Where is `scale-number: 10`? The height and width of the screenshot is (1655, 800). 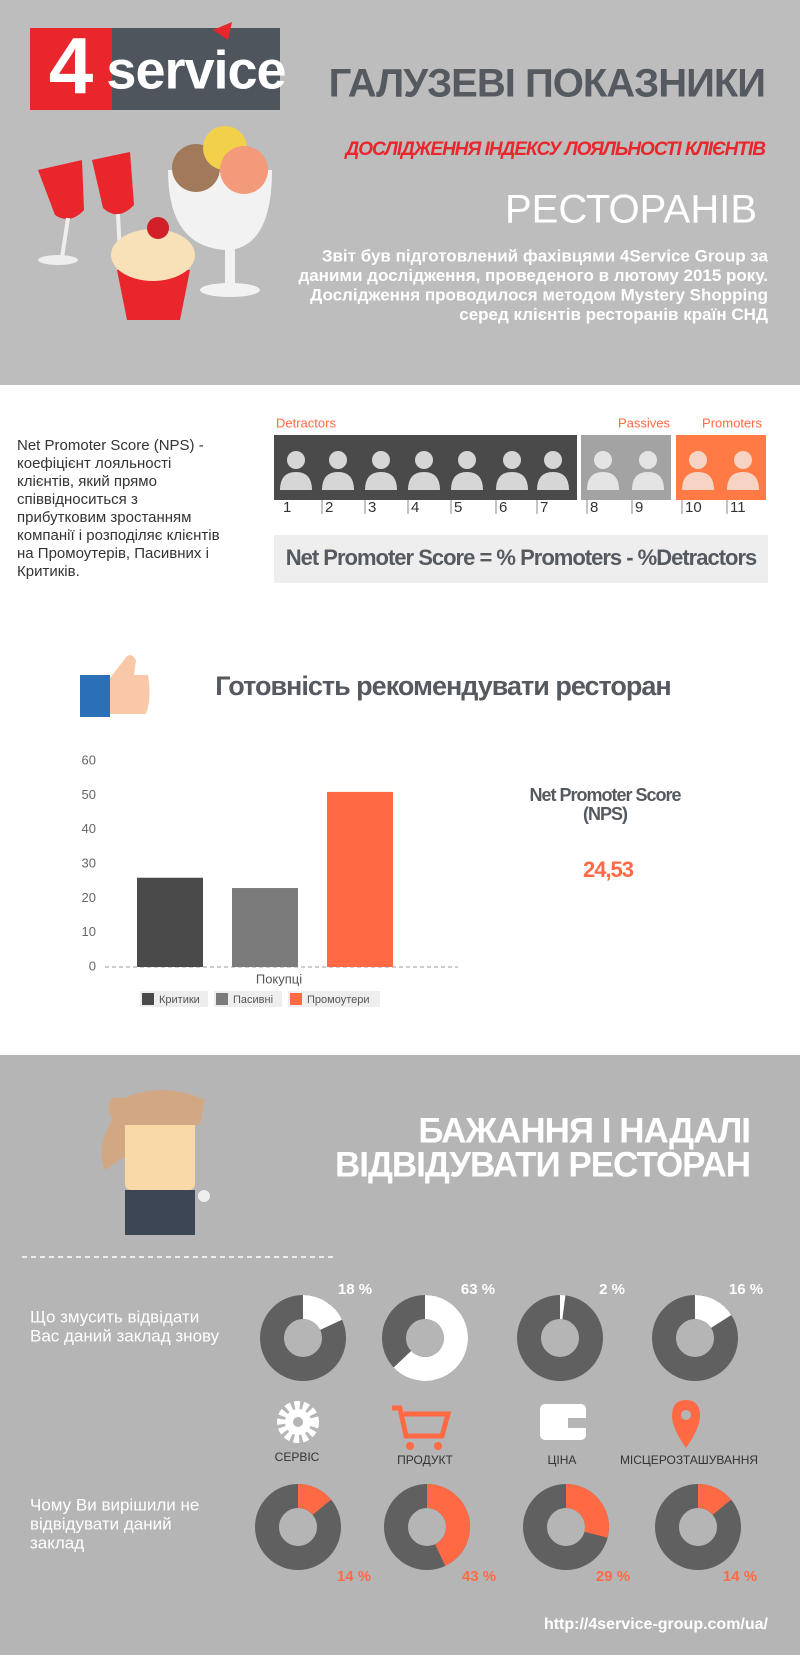 scale-number: 10 is located at coordinates (693, 507).